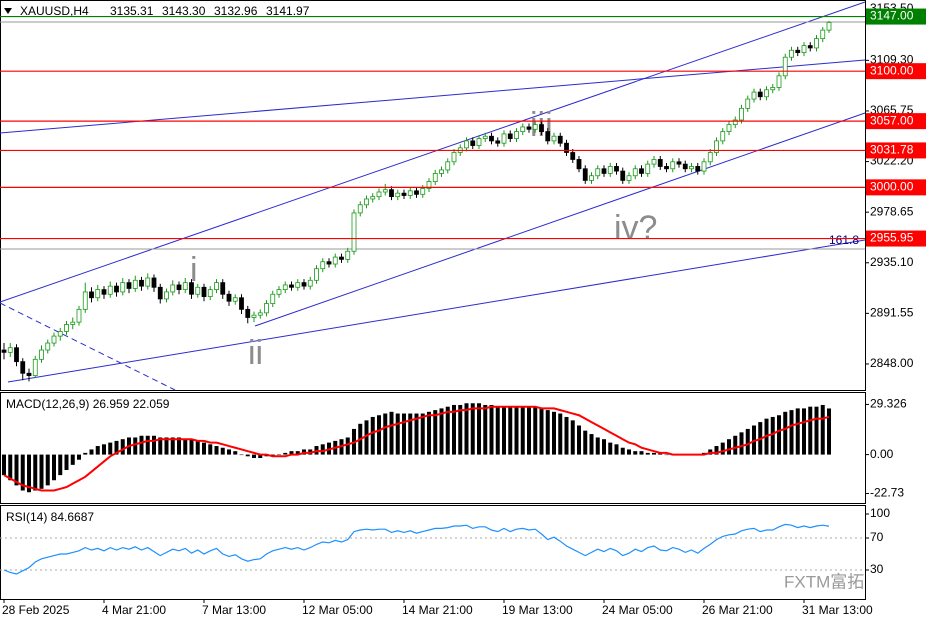 The height and width of the screenshot is (624, 936). What do you see at coordinates (88, 404) in the screenshot?
I see `macd-title: MACD(12,26,9) 26.959 22.059` at bounding box center [88, 404].